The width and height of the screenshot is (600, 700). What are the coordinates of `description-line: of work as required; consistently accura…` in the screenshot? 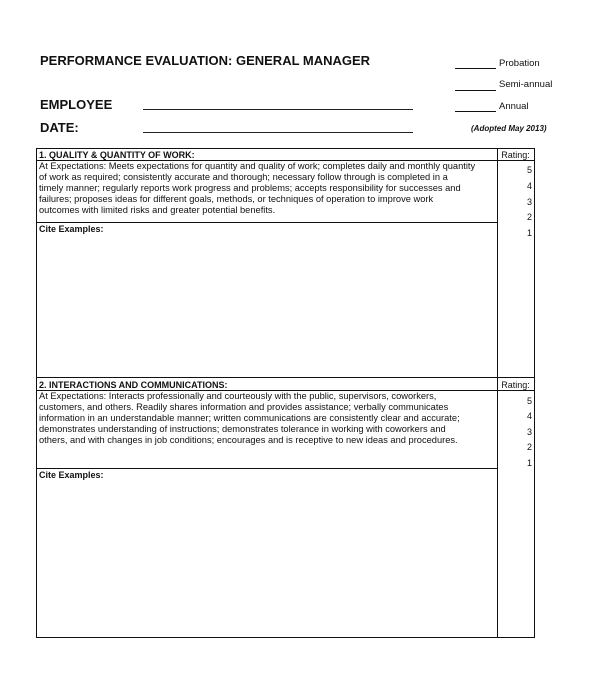 It's located at (243, 177).